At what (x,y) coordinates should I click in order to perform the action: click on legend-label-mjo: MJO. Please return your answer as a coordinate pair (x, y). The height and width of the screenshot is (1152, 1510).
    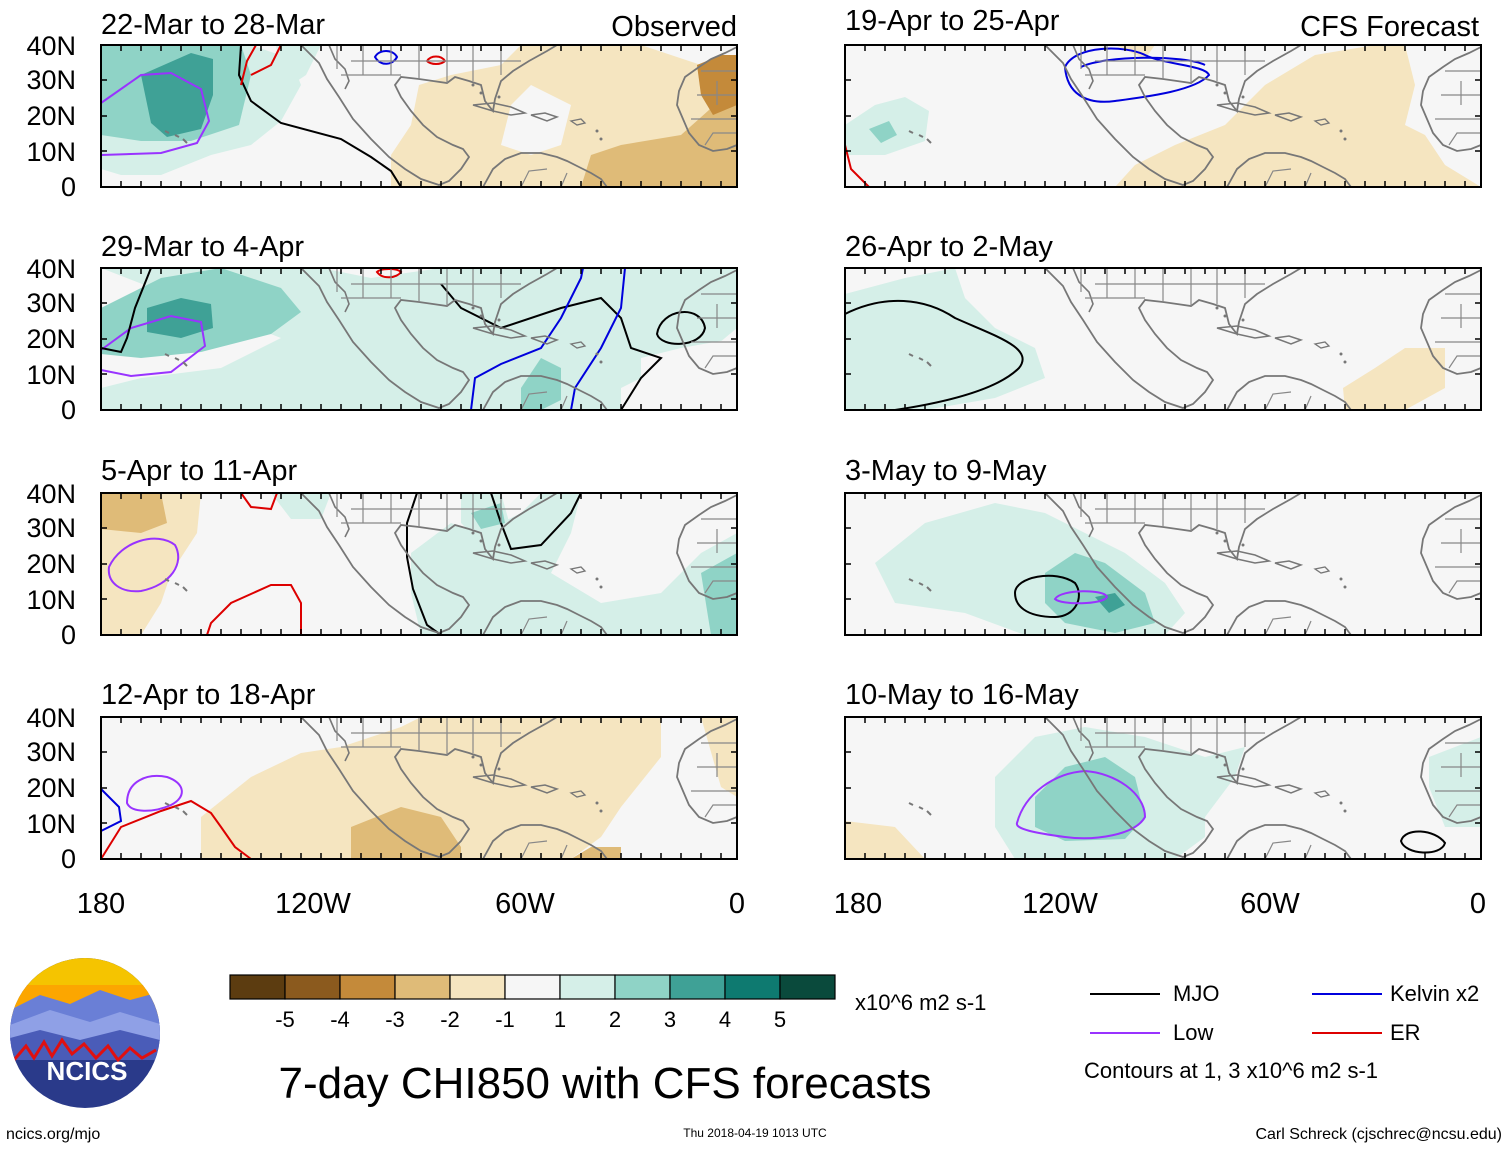
    Looking at the image, I should click on (1196, 993).